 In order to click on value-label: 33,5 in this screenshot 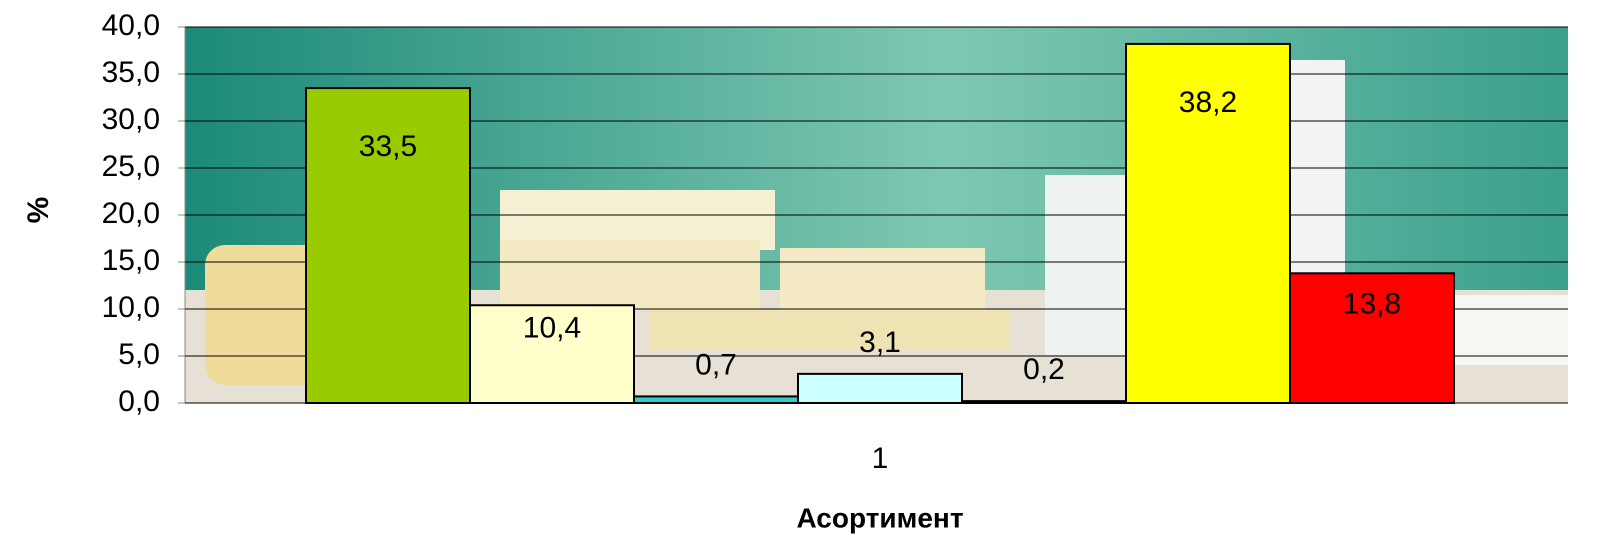, I will do `click(388, 146)`.